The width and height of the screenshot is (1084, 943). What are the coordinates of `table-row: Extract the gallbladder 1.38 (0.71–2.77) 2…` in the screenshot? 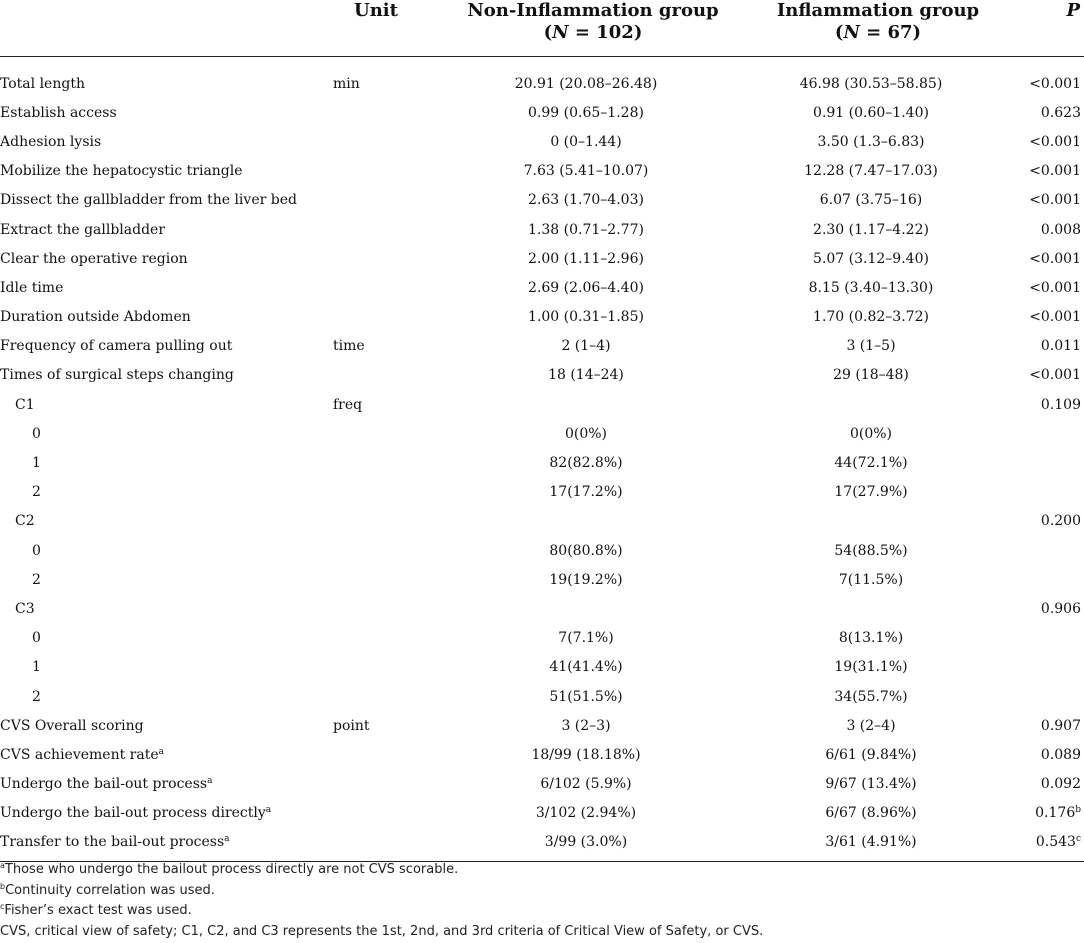 It's located at (542, 229).